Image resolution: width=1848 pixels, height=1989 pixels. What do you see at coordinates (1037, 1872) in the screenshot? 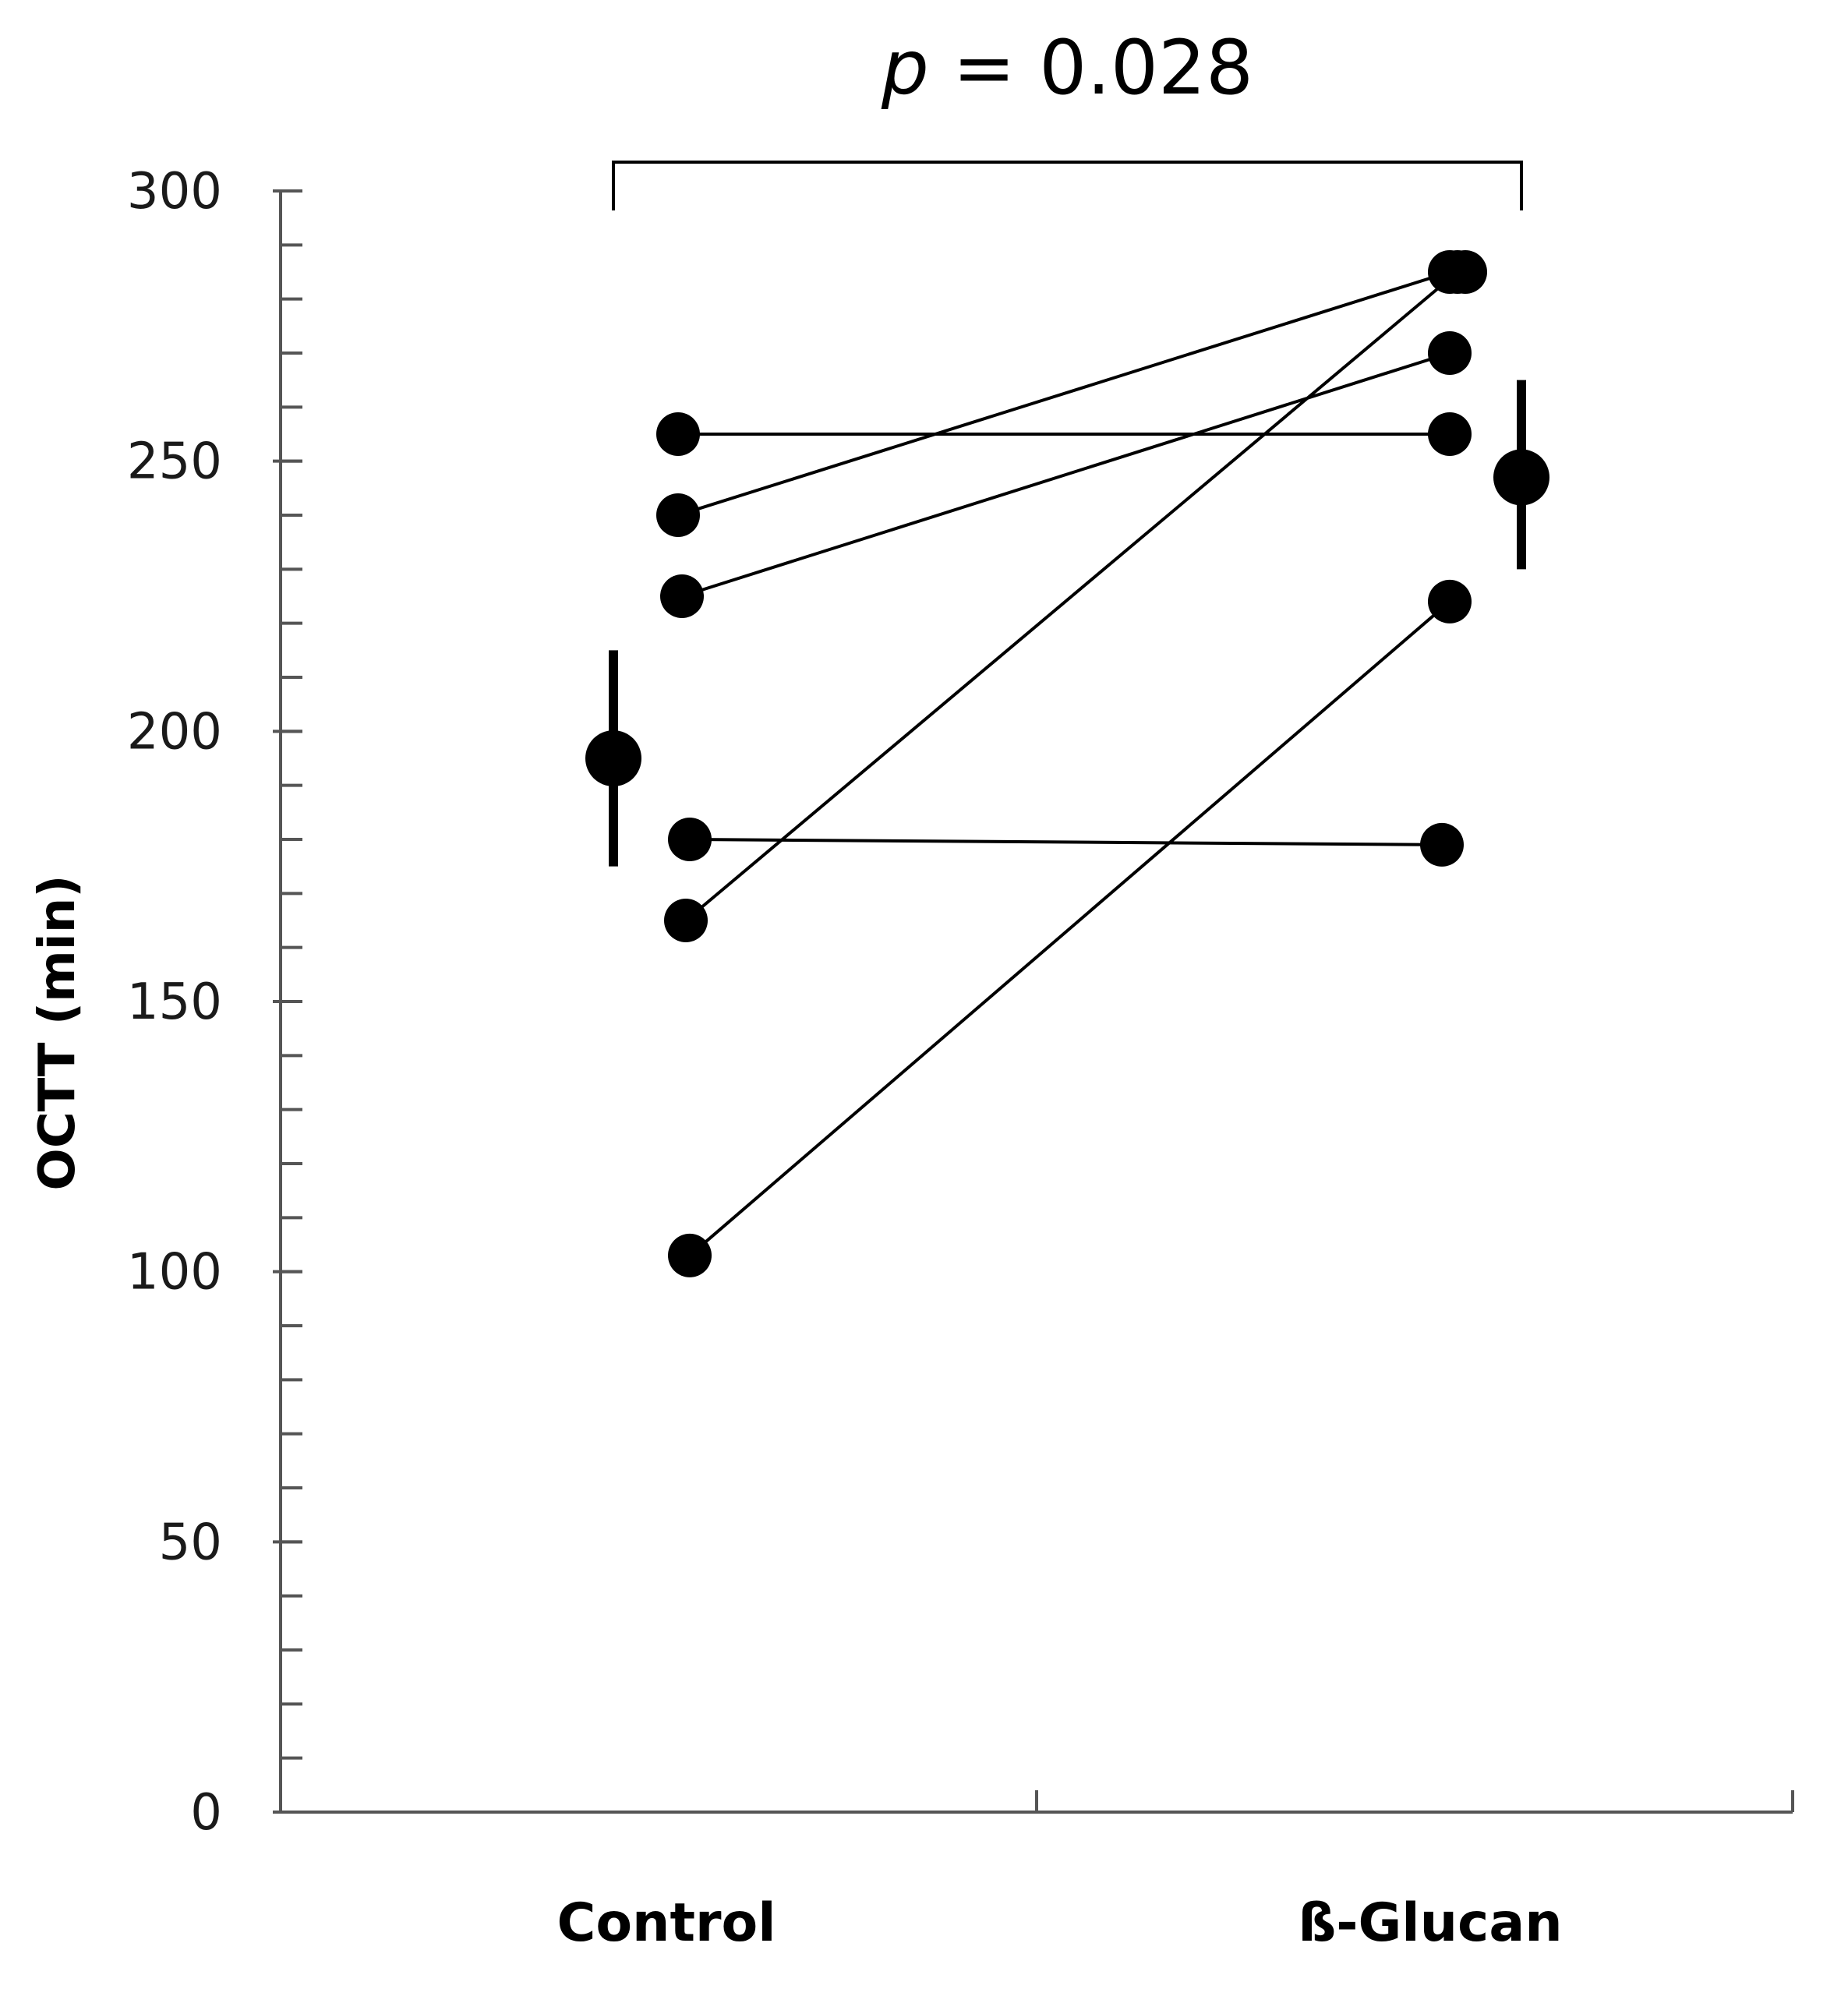
I see `x-axis: Control ß-Glucan` at bounding box center [1037, 1872].